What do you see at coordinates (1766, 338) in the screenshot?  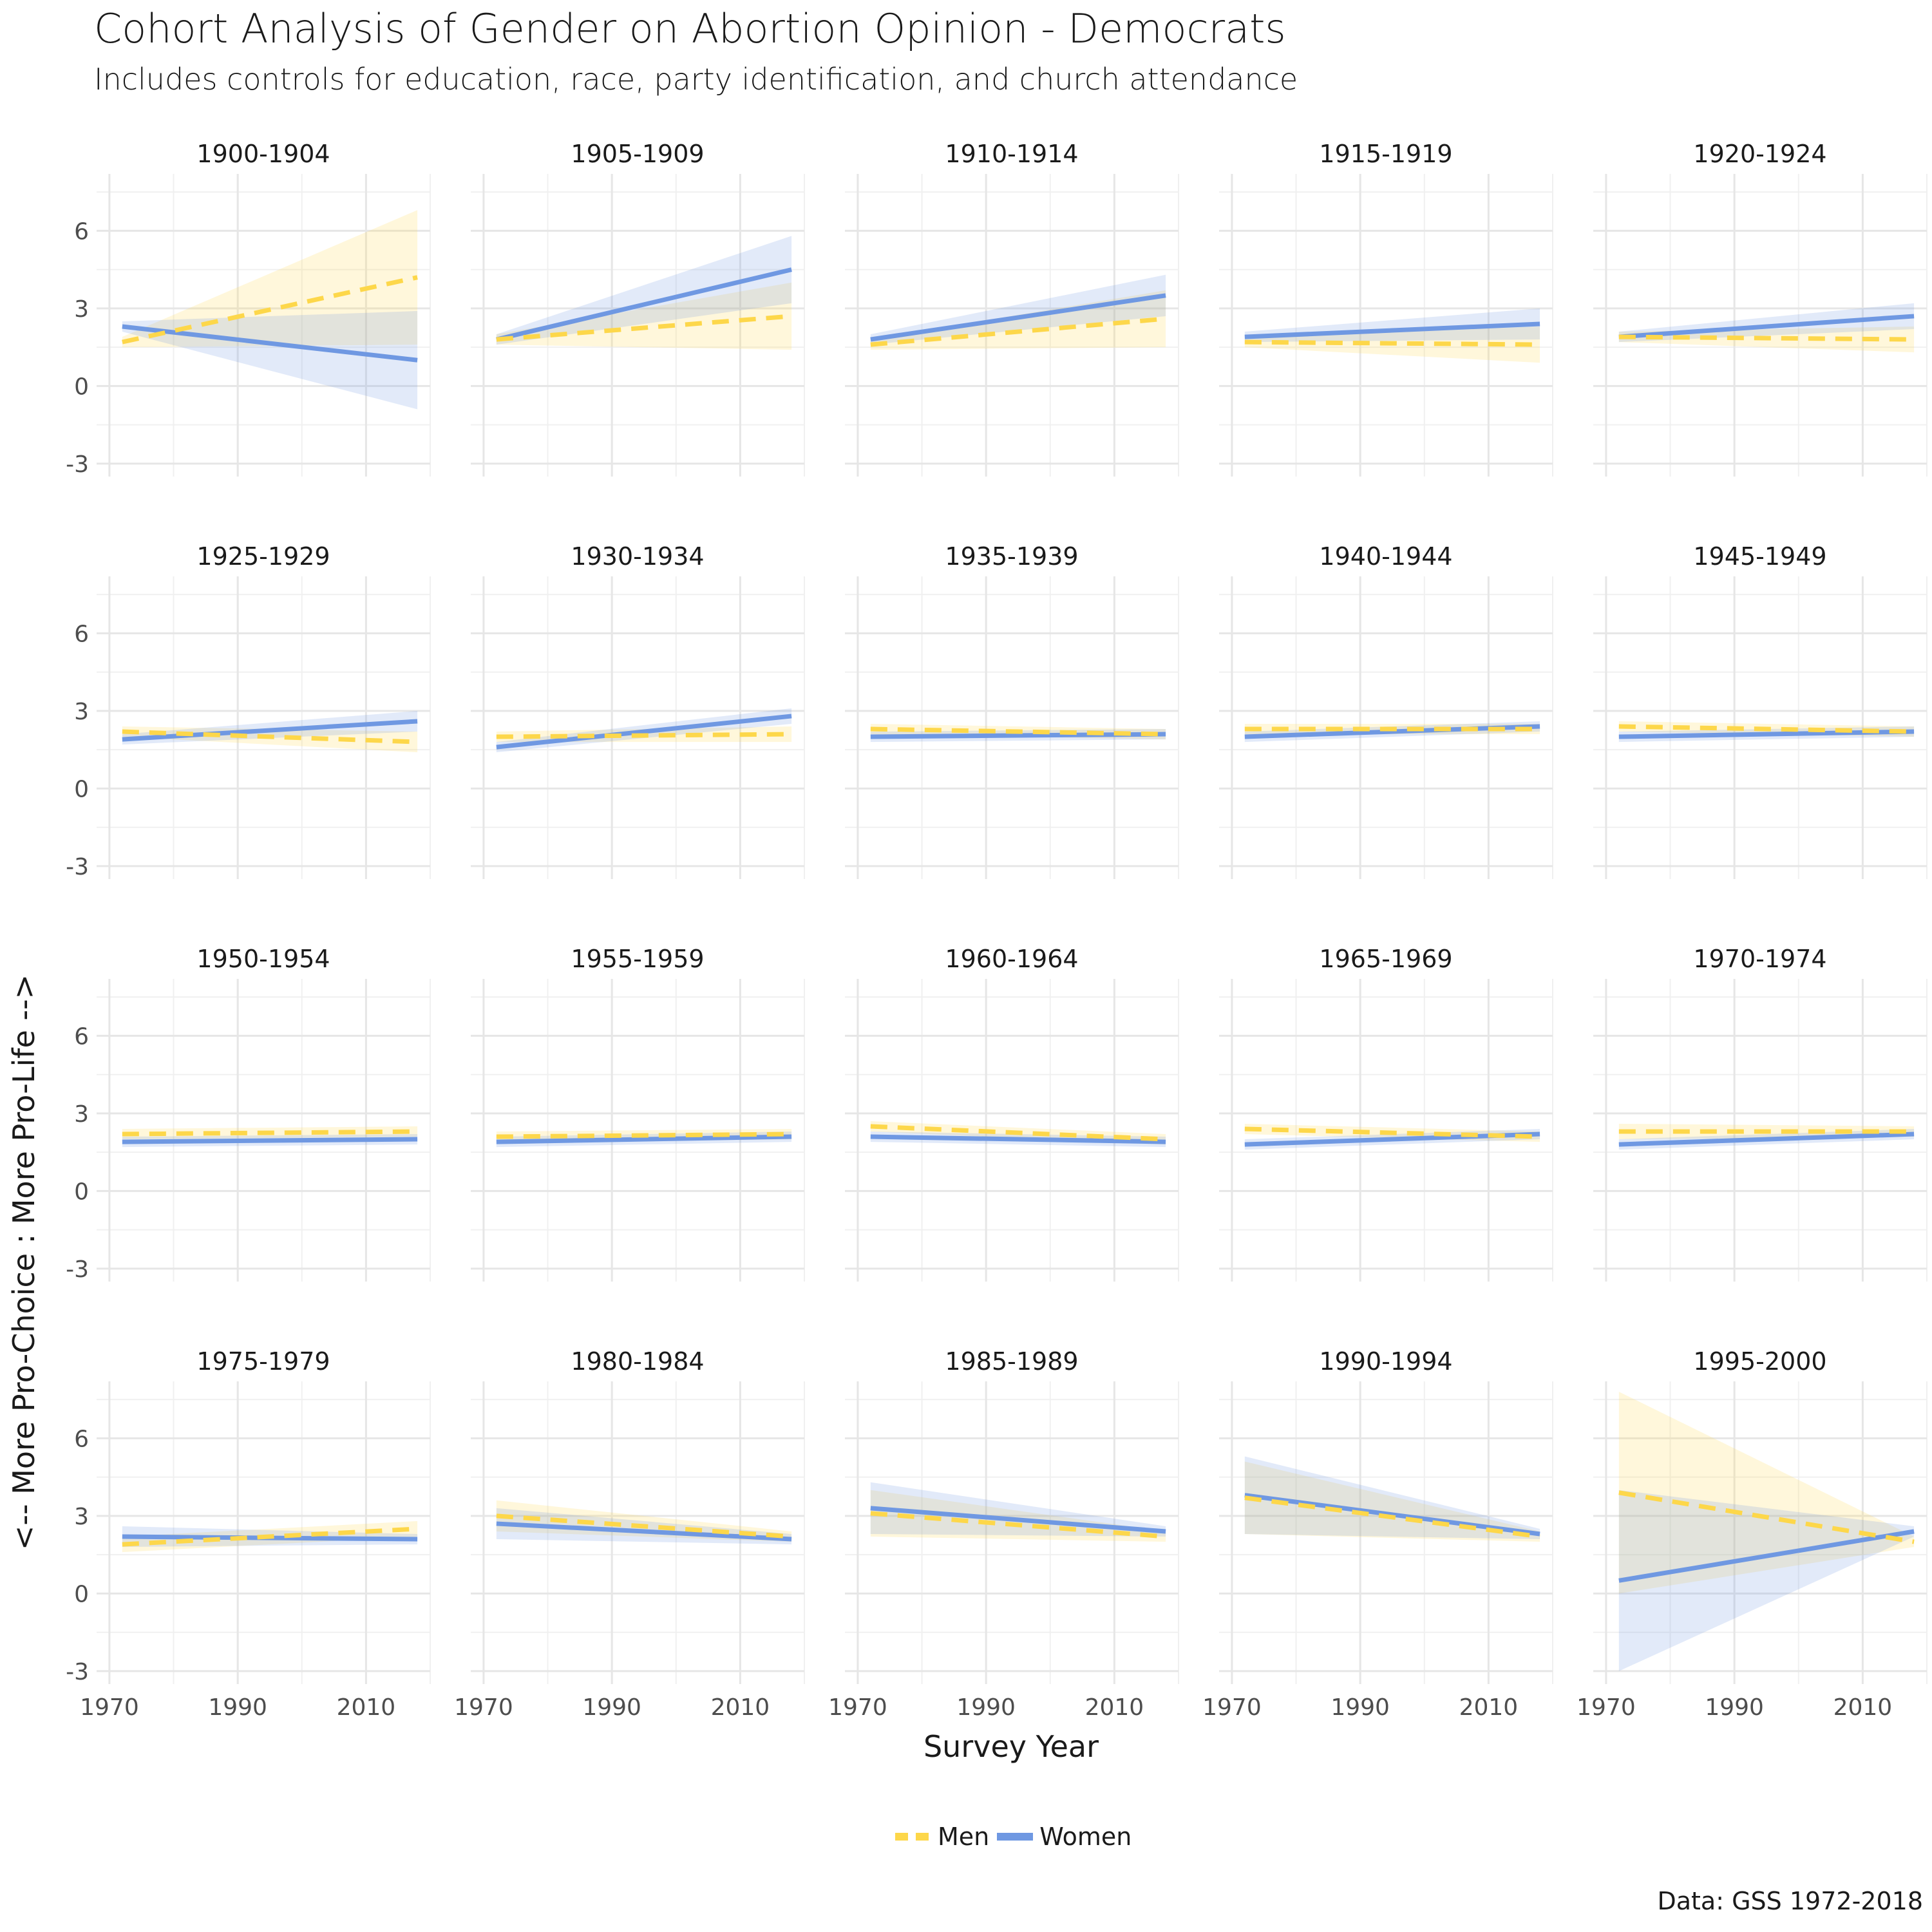 I see `line-men-1920-1924` at bounding box center [1766, 338].